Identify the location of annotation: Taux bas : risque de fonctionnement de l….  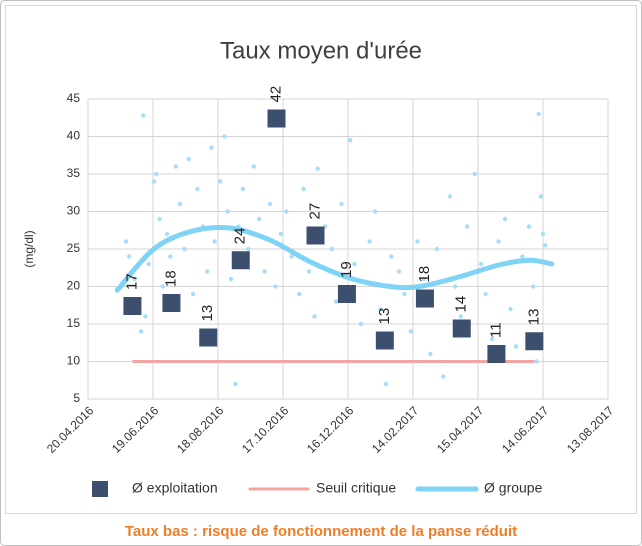
(321, 531).